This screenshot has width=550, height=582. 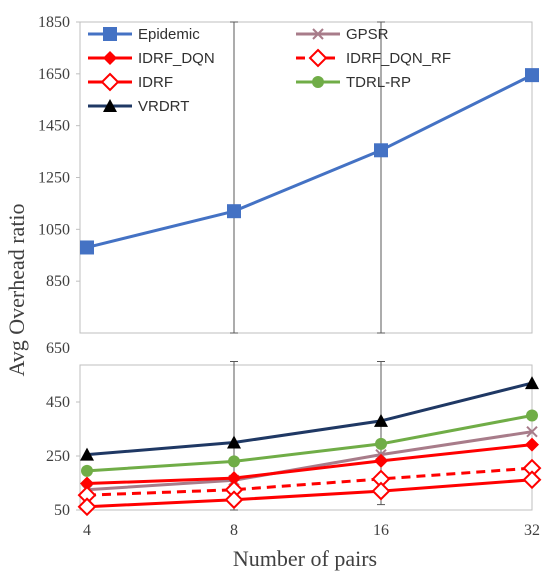 What do you see at coordinates (309, 493) in the screenshot?
I see `series-line-idrf` at bounding box center [309, 493].